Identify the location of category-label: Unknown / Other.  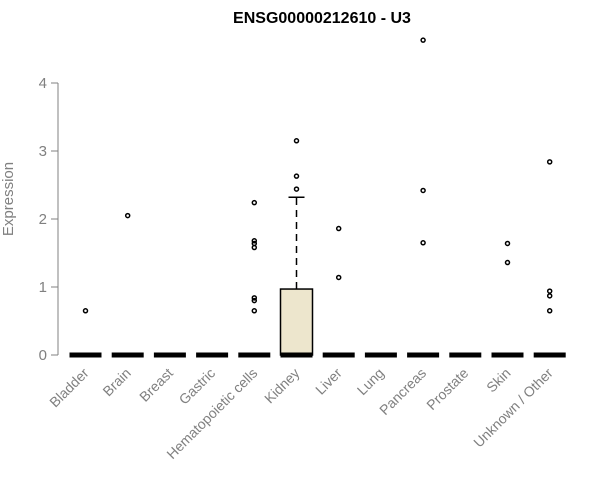
(513, 408).